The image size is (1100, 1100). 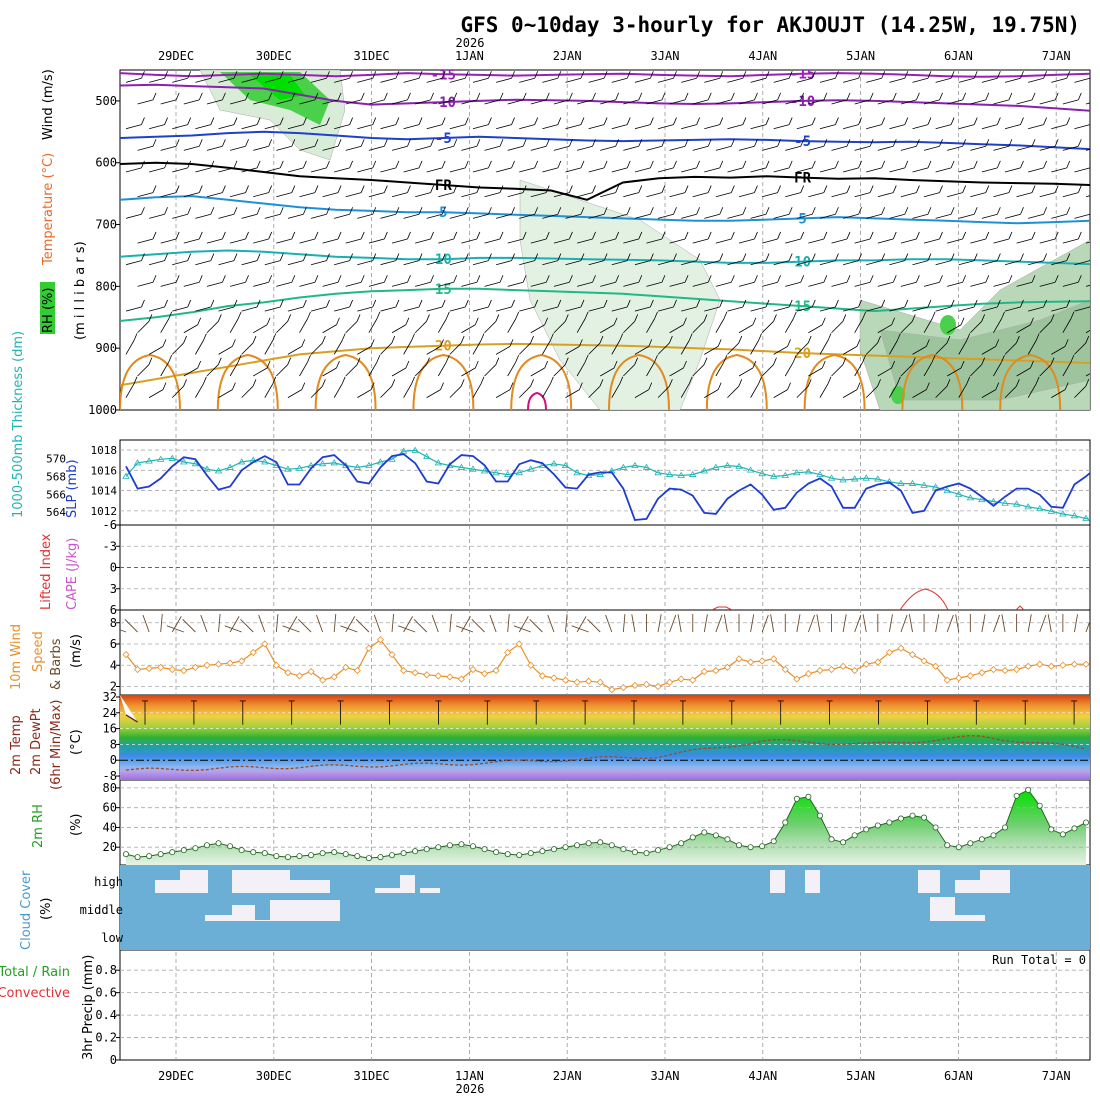 What do you see at coordinates (605, 907) in the screenshot?
I see `cloud-panel` at bounding box center [605, 907].